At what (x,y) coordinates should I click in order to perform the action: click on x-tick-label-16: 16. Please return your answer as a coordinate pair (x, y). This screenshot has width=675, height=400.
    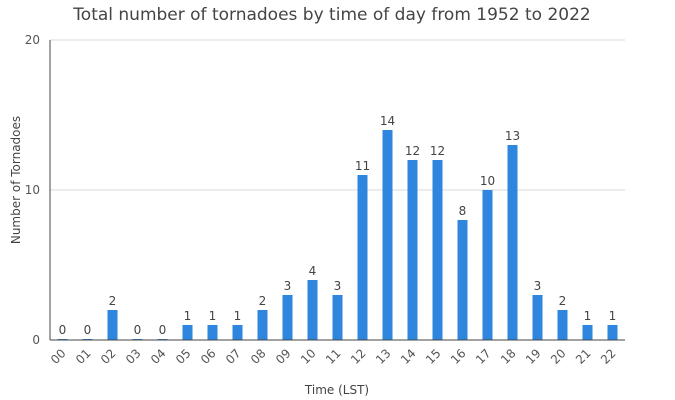
    Looking at the image, I should click on (458, 356).